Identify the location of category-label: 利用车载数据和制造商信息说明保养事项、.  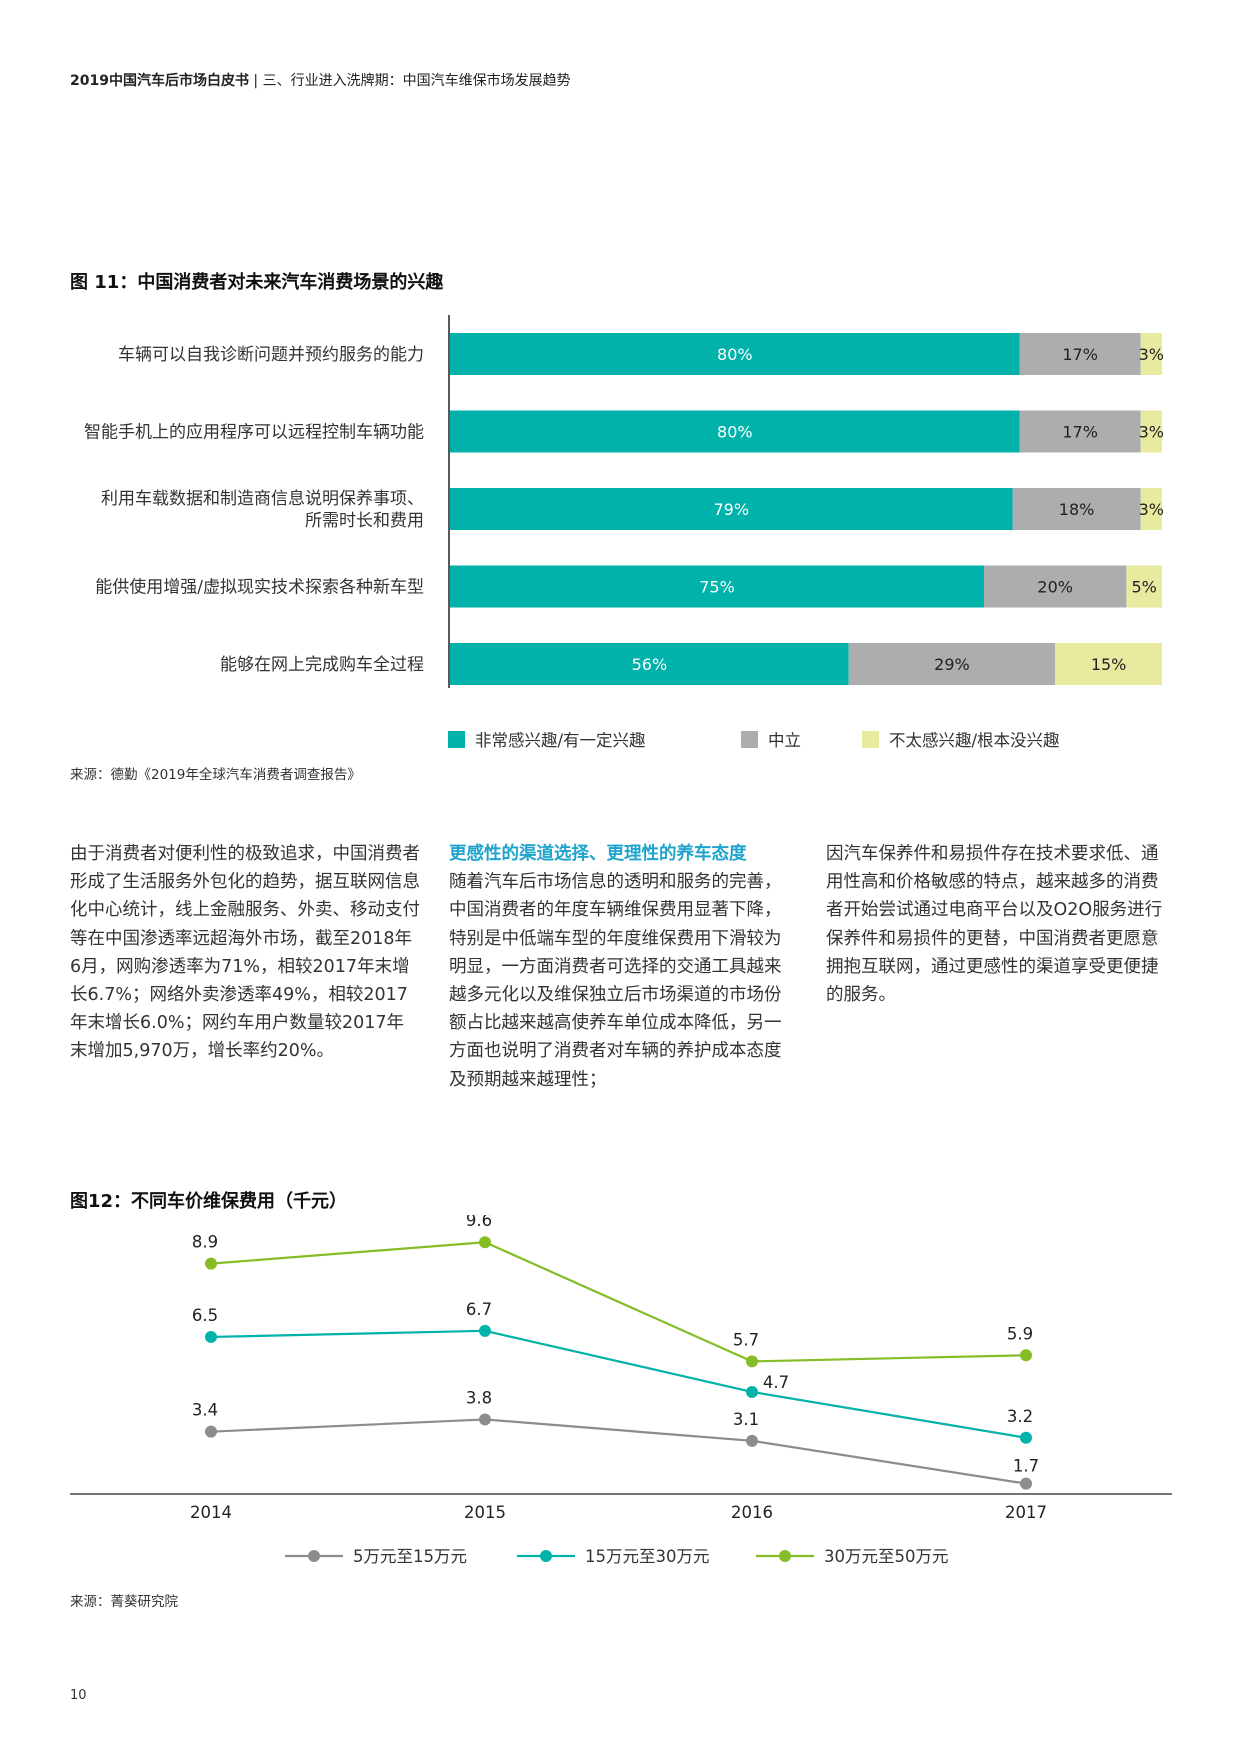
(262, 499).